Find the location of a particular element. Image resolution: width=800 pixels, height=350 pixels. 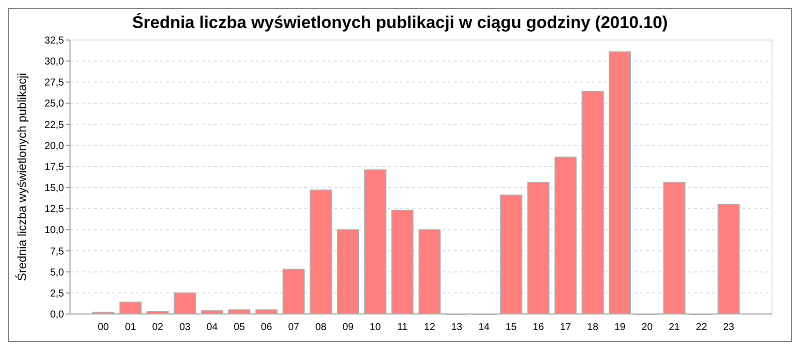

y-tick-label: 15,0 is located at coordinates (54, 188).